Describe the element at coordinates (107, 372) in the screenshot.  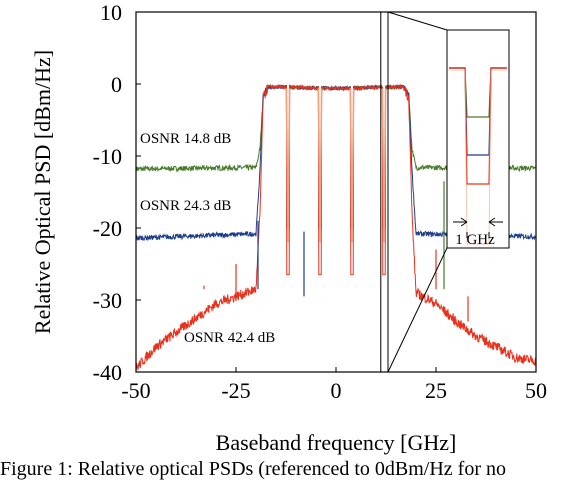
I see `y-tick-label-5: -40` at that location.